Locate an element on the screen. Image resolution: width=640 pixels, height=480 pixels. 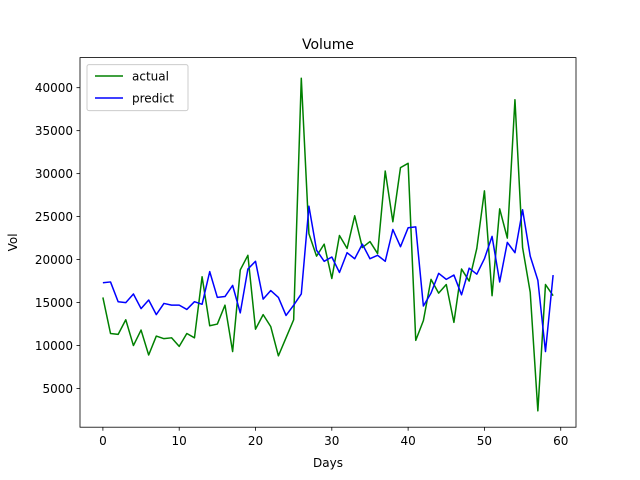
y-tick-label: 30000 is located at coordinates (54, 174).